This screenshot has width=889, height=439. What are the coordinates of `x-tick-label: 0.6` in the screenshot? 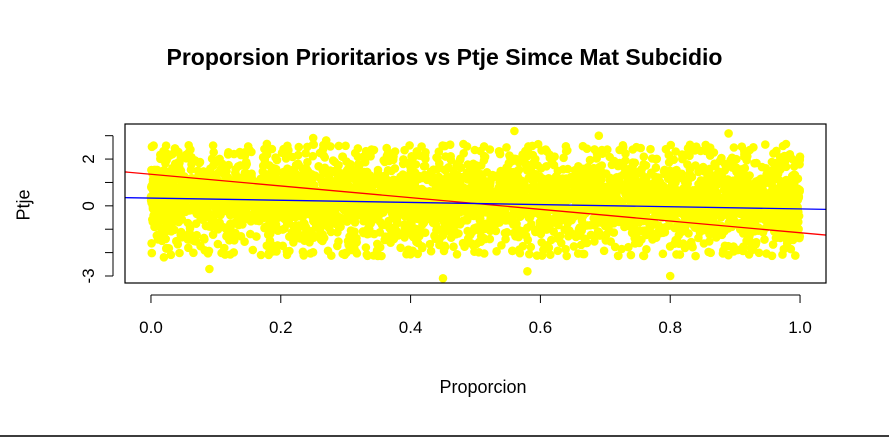 It's located at (541, 327).